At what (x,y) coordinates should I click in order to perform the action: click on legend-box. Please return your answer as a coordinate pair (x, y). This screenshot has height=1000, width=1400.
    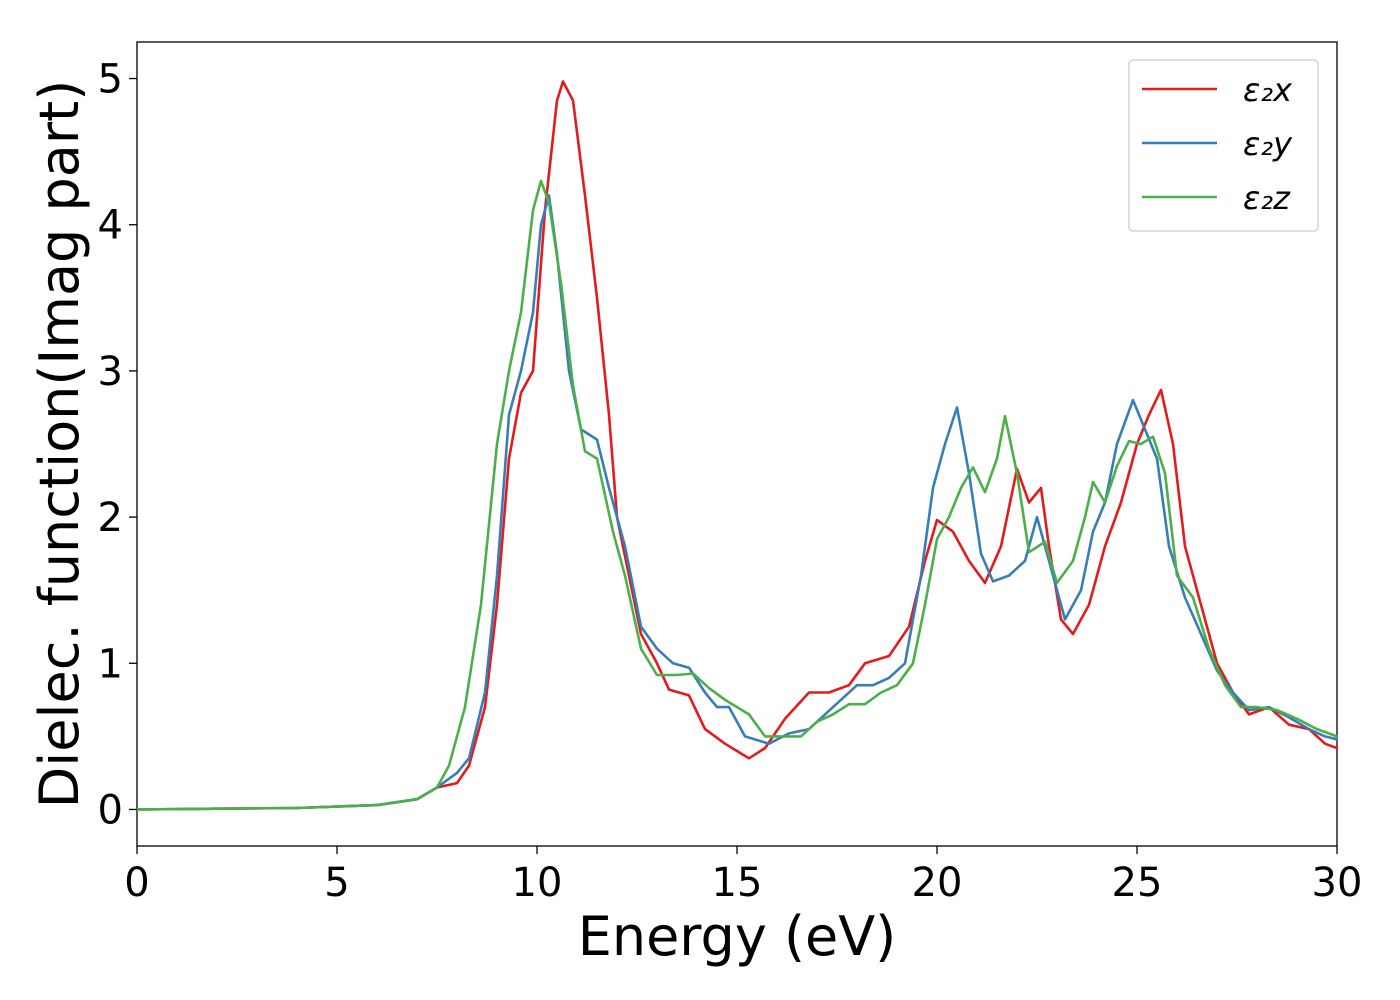
    Looking at the image, I should click on (1223, 145).